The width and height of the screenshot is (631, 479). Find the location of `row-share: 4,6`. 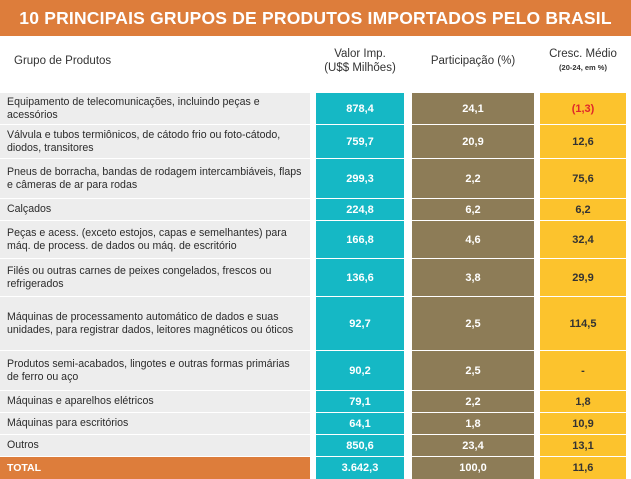

row-share: 4,6 is located at coordinates (473, 239).